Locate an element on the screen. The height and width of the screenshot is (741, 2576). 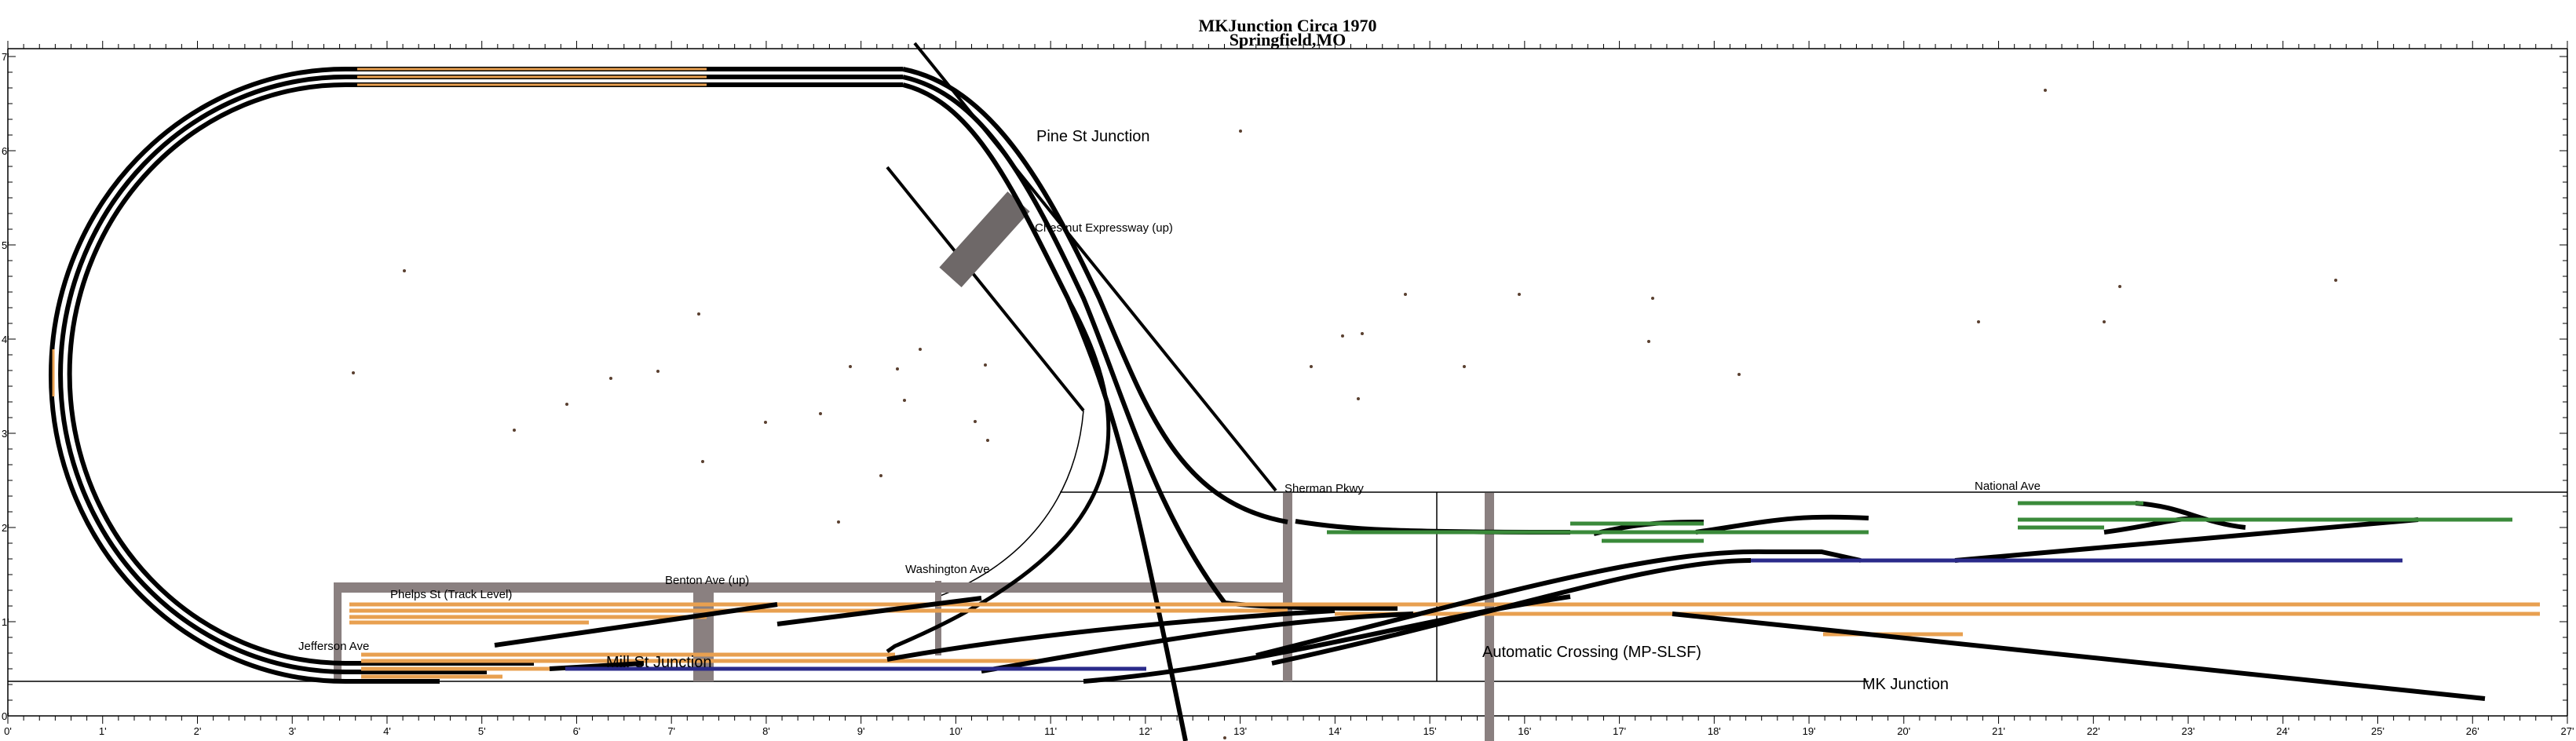
ruler-x-label: 17' is located at coordinates (1619, 731).